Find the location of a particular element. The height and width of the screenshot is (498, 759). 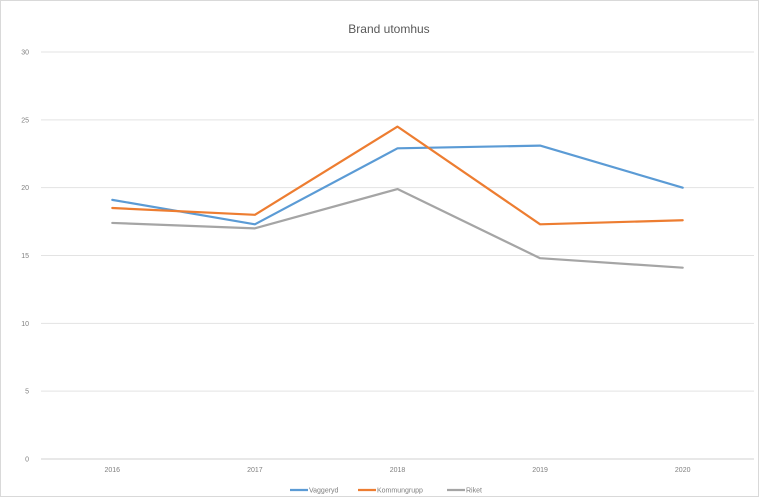

x-tick-label: 2017 is located at coordinates (255, 470).